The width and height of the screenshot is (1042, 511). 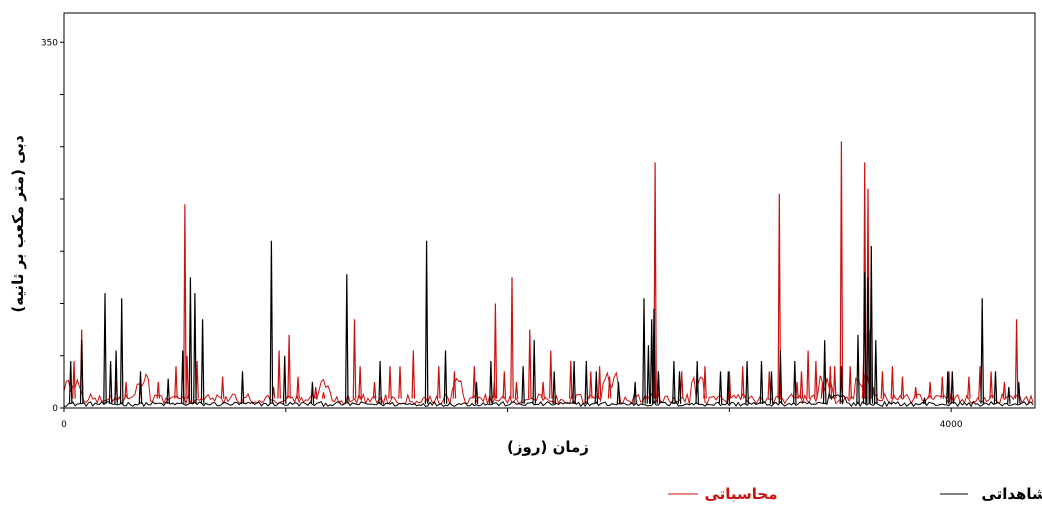 I want to click on series-baseline-line, so click(x=548, y=400).